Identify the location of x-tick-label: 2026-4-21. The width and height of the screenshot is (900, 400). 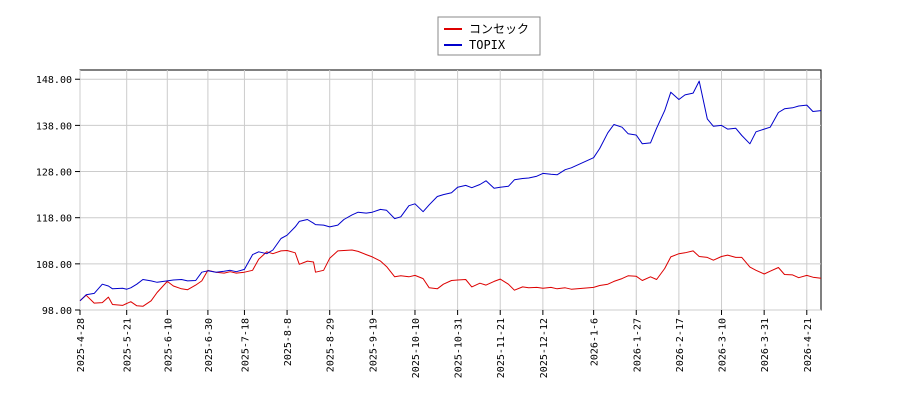
(808, 345).